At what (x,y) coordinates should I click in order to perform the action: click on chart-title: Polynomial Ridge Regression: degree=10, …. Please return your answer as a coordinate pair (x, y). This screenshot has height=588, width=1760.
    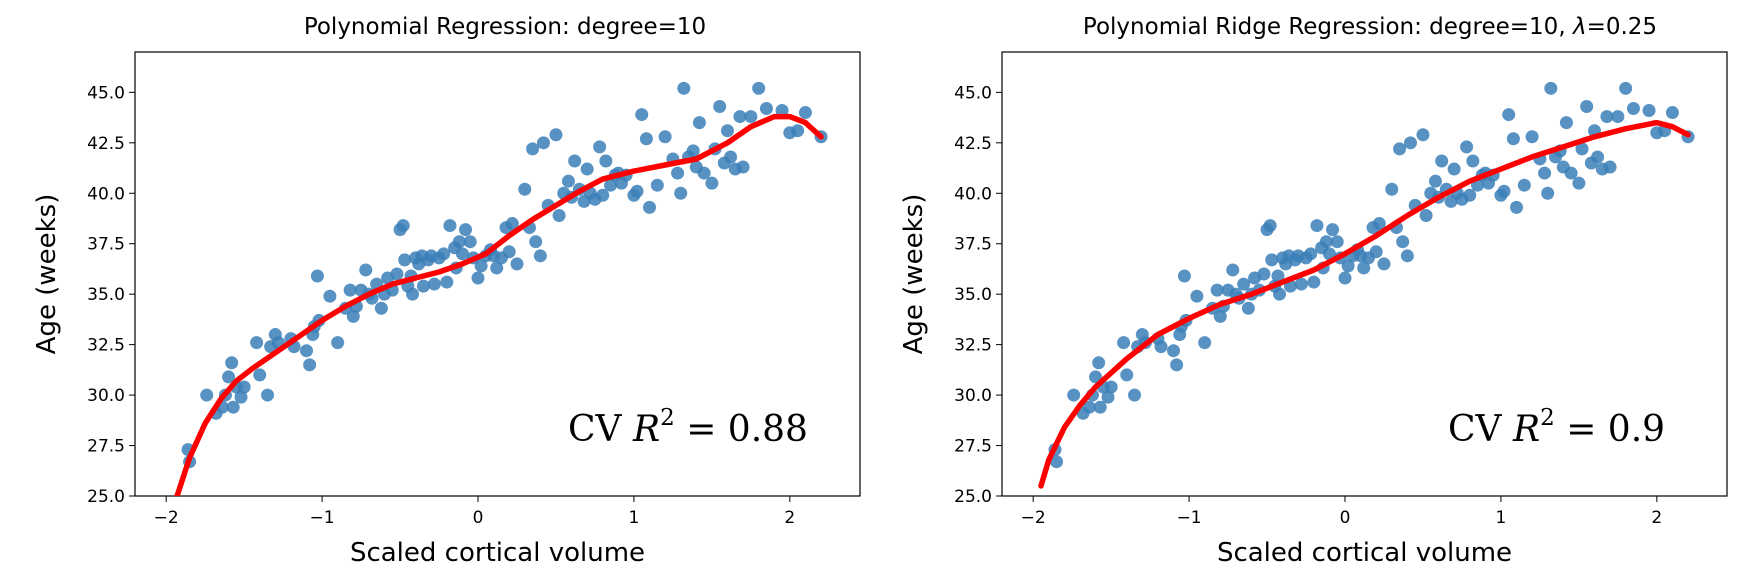
    Looking at the image, I should click on (1370, 27).